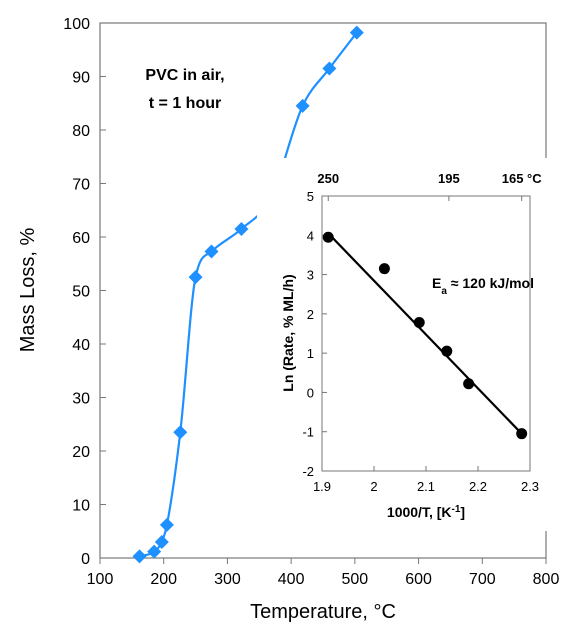  What do you see at coordinates (482, 579) in the screenshot?
I see `main-x-tick-label: 700` at bounding box center [482, 579].